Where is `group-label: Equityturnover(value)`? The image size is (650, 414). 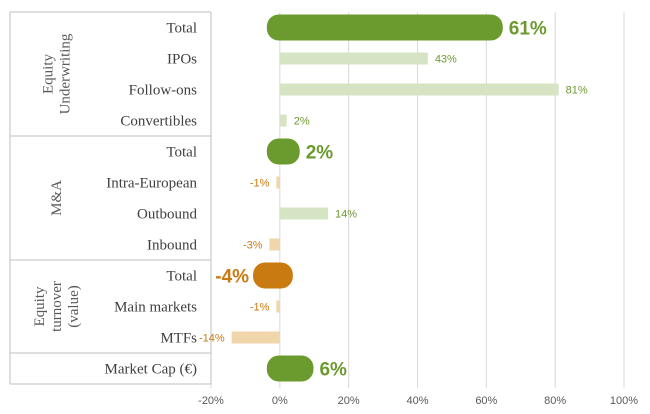
group-label: Equityturnover(value) is located at coordinates (57, 306).